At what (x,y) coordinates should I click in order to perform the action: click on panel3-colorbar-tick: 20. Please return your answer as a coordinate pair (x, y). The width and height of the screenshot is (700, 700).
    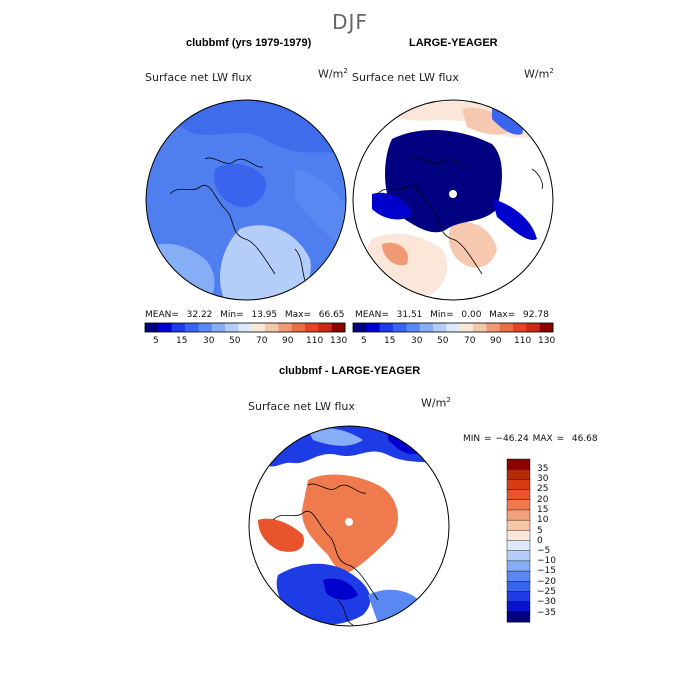
    Looking at the image, I should click on (543, 500).